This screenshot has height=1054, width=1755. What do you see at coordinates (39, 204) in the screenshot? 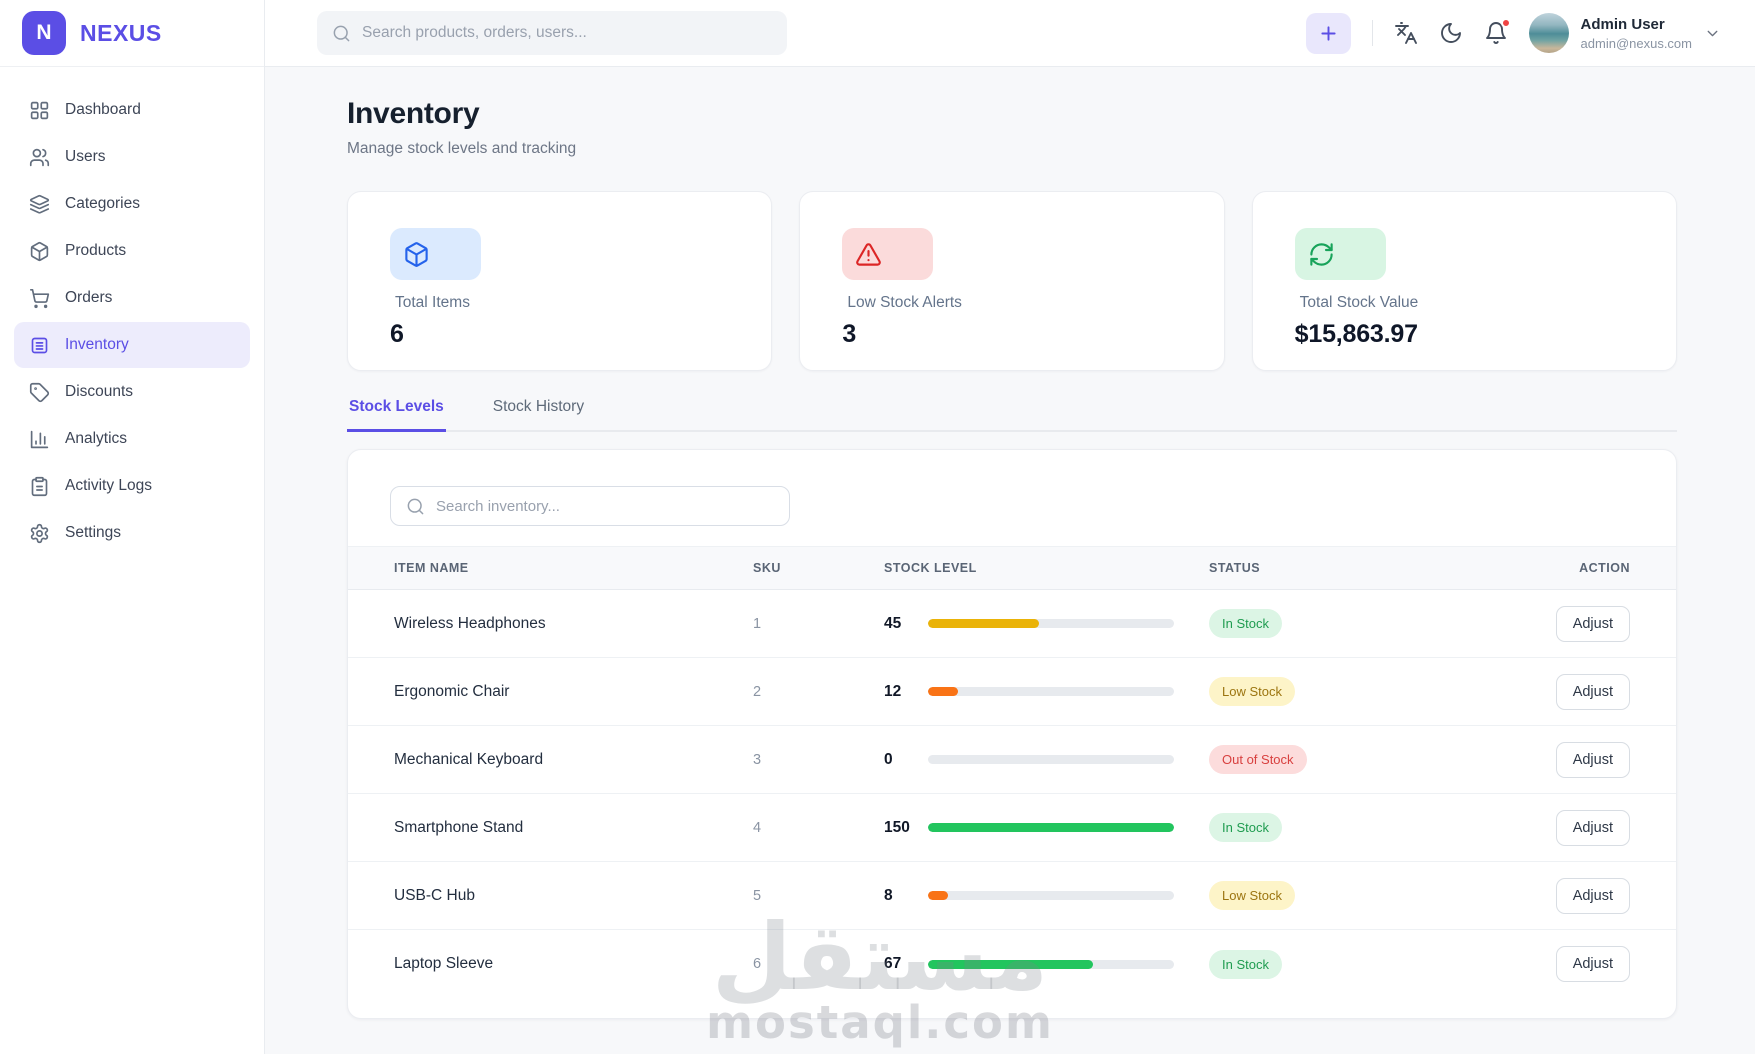
I see `layers-icon` at bounding box center [39, 204].